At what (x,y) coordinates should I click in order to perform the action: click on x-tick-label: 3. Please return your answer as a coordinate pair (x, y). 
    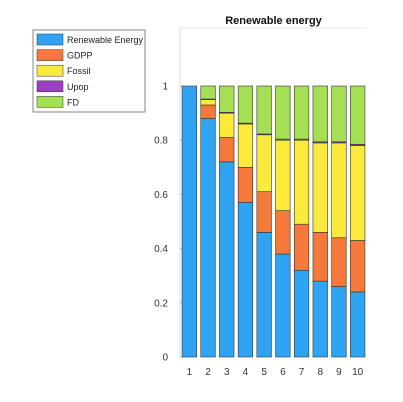
    Looking at the image, I should click on (227, 372).